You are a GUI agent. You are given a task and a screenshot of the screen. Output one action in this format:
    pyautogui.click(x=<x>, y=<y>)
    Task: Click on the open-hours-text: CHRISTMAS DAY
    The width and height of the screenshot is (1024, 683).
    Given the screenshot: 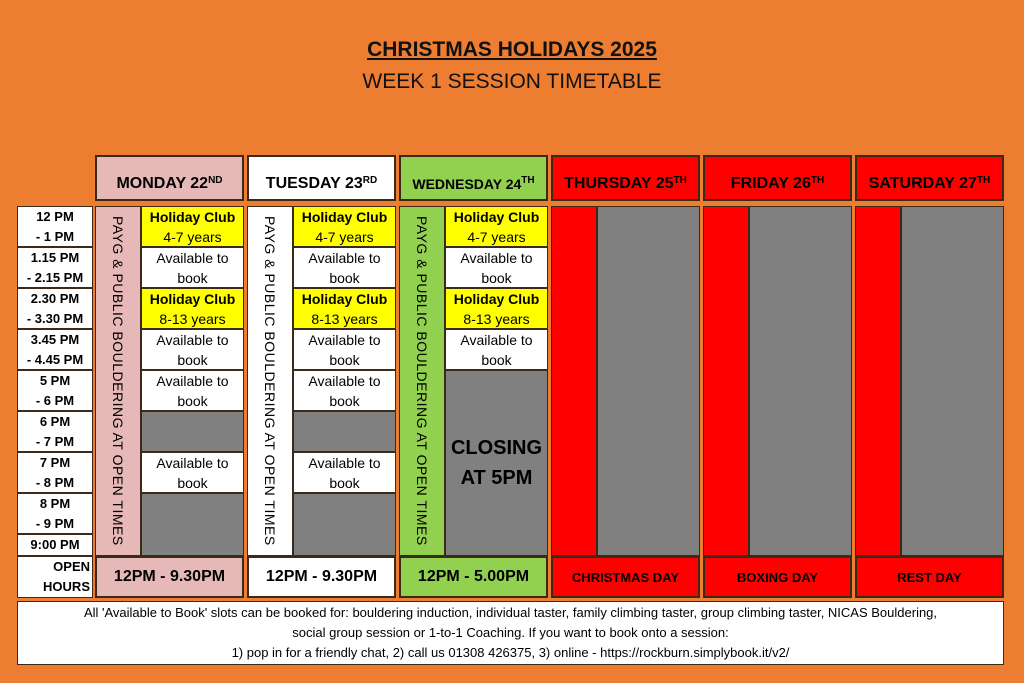 What is the action you would take?
    pyautogui.click(x=625, y=577)
    